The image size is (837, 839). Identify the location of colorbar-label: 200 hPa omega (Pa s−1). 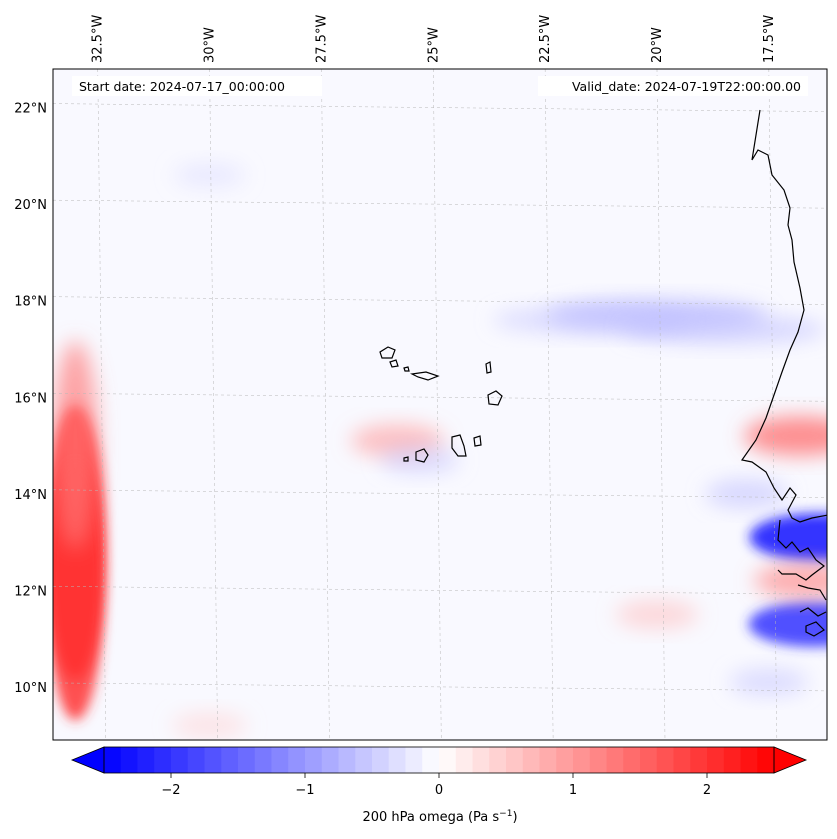
(439, 817).